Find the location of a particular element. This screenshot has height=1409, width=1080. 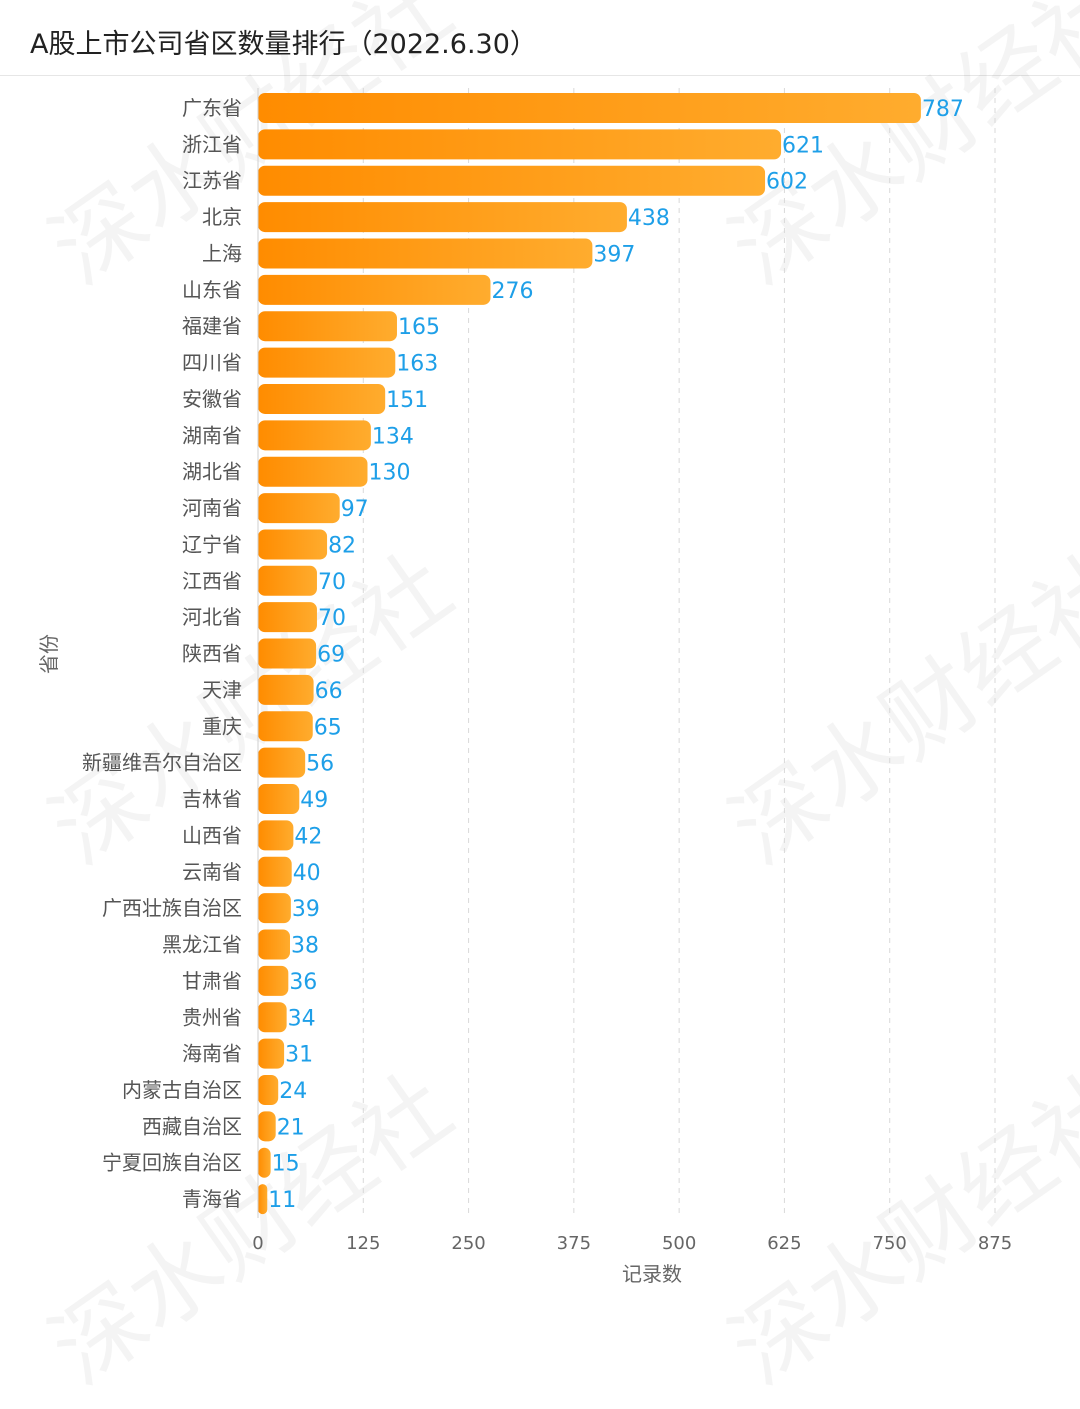

data-label: 134 is located at coordinates (393, 436).